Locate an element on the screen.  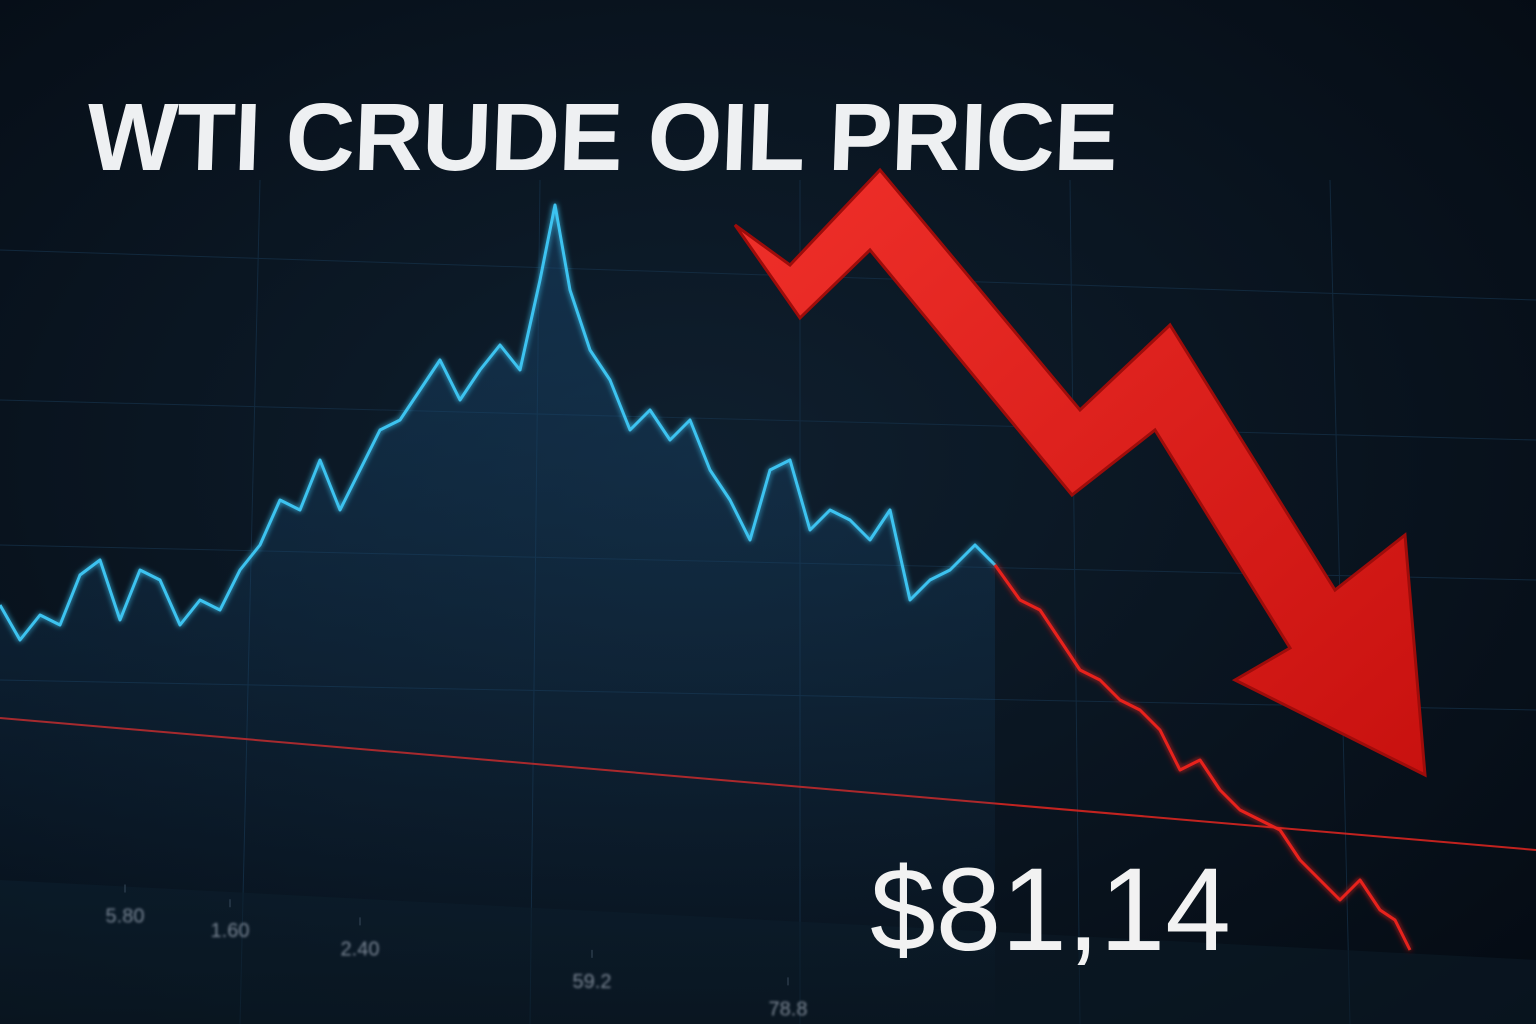
price-label: $81,14 is located at coordinates (1050, 910).